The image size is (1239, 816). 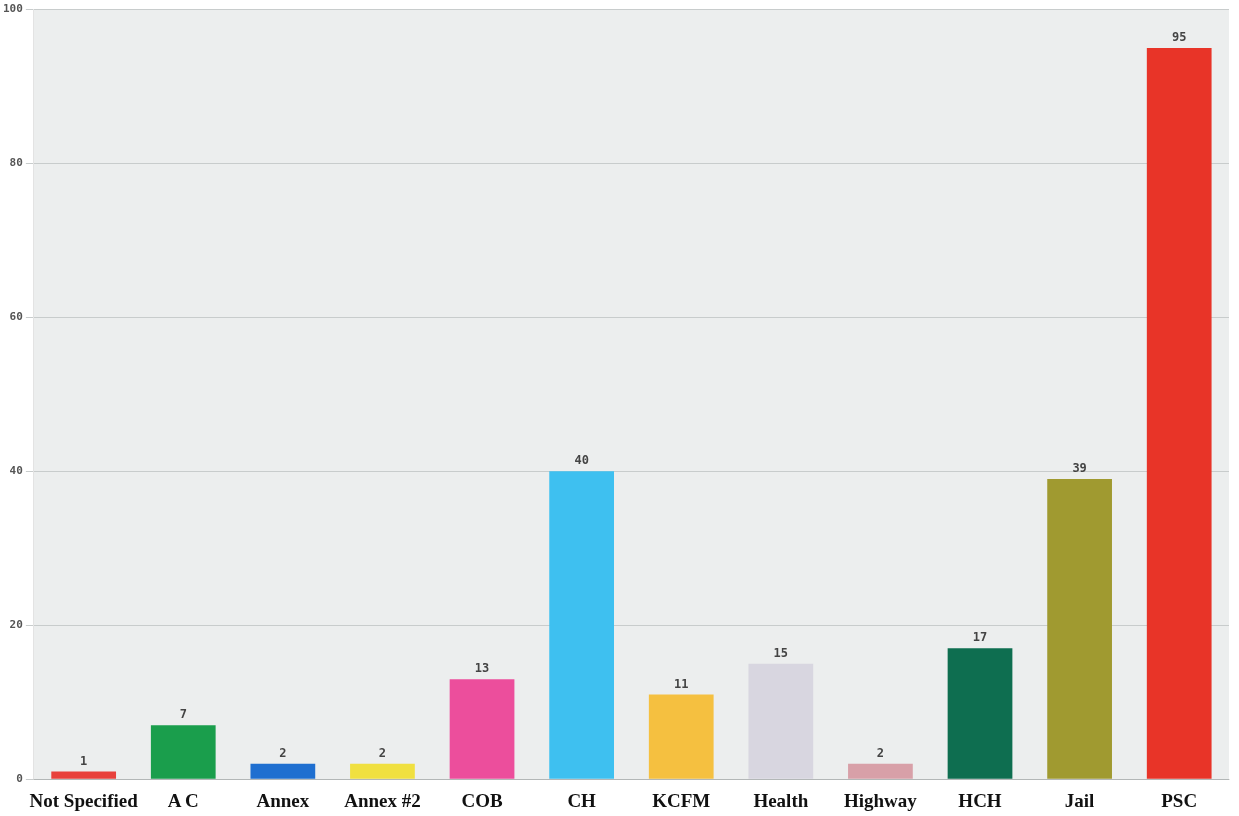 I want to click on data-label: 95, so click(x=1179, y=37).